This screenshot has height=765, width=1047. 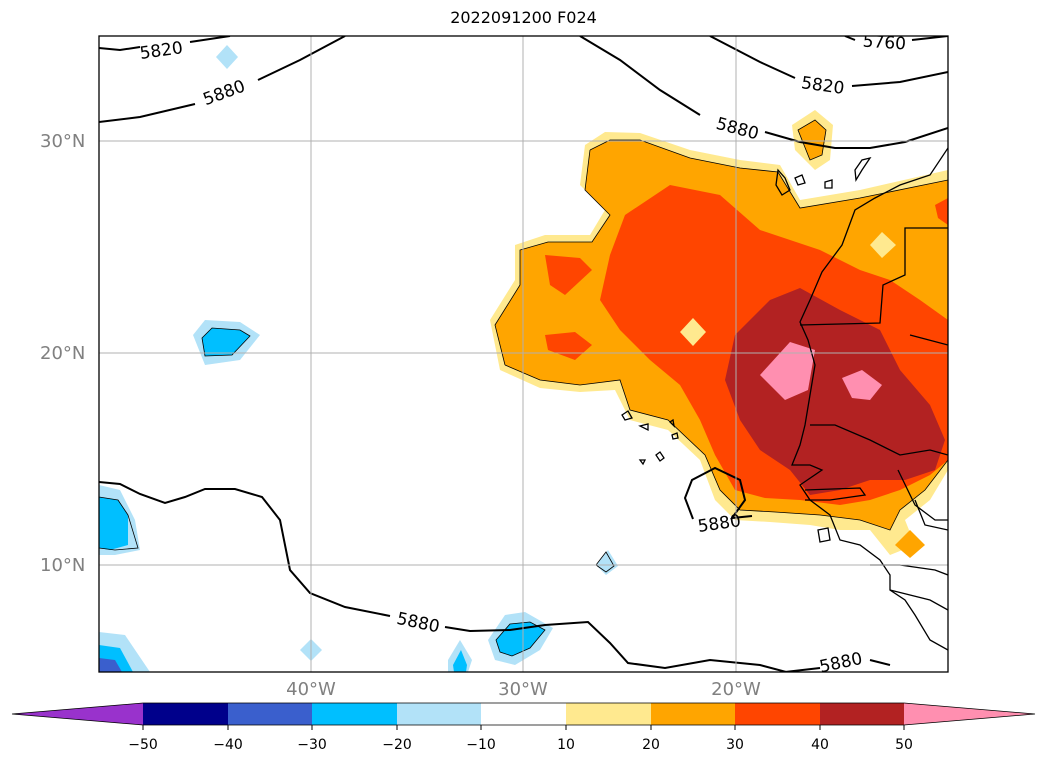 I want to click on colorbar-tick: −30, so click(x=312, y=745).